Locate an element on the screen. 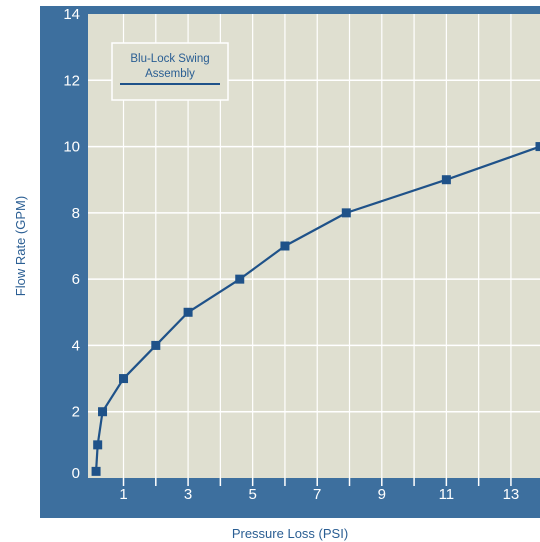 This screenshot has height=542, width=540. x-tick-label: 7 is located at coordinates (317, 494).